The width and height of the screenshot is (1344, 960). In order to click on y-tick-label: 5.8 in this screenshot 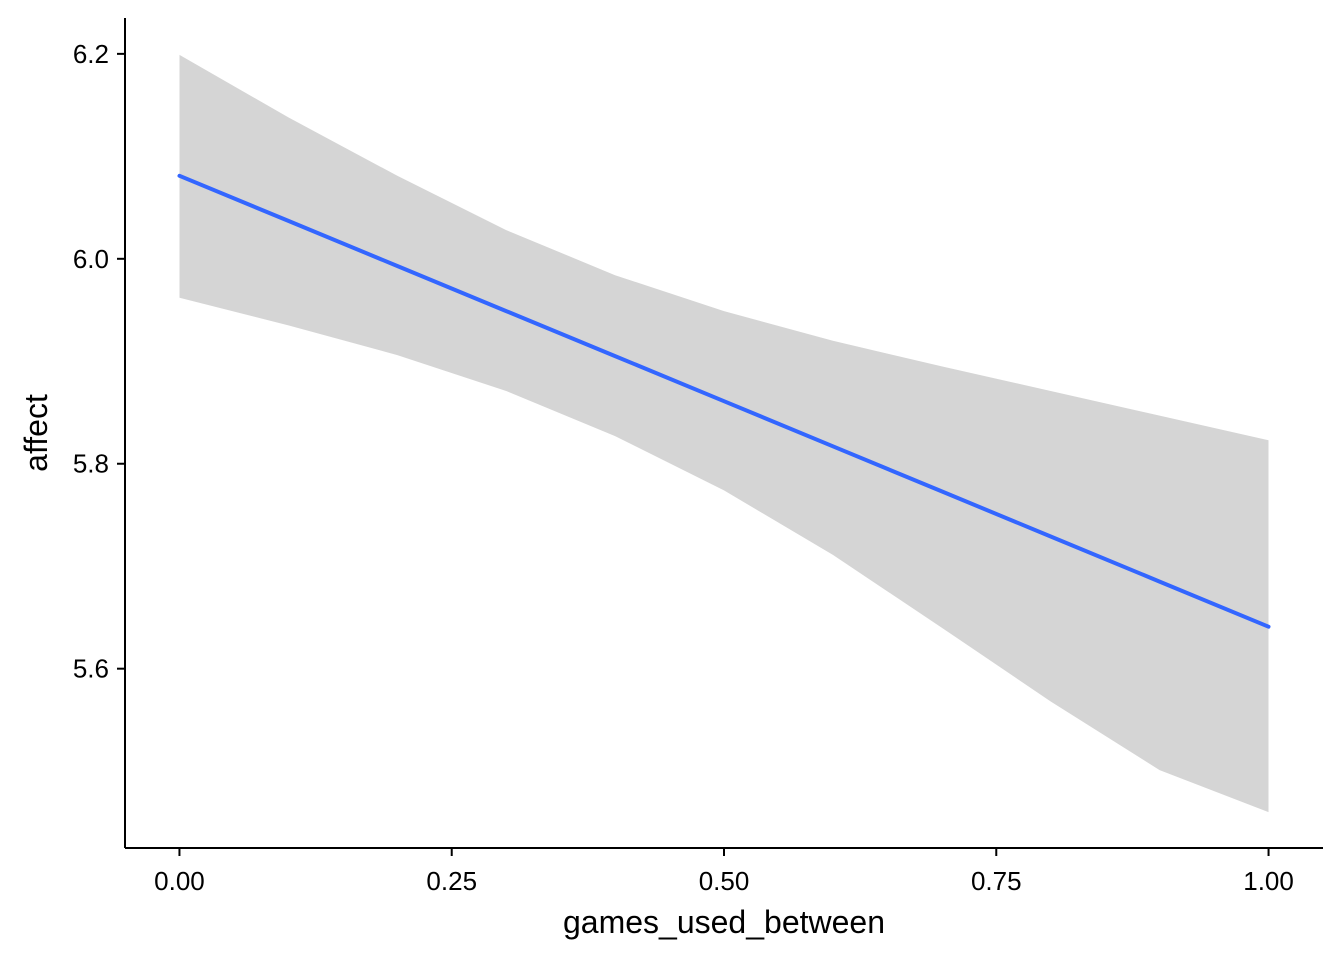, I will do `click(91, 464)`.